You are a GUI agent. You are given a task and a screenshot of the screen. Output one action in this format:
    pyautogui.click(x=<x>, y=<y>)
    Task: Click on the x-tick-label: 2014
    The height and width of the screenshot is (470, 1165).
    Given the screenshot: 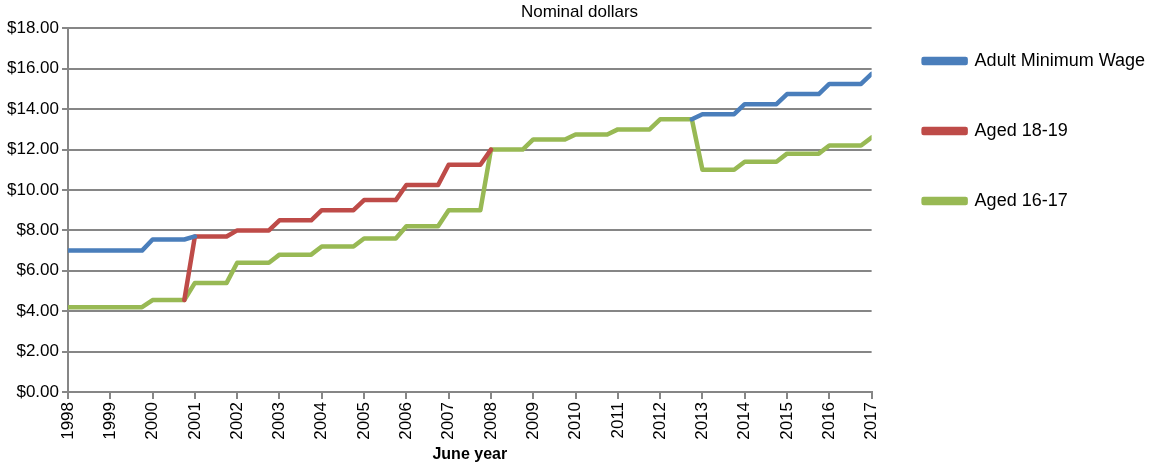 What is the action you would take?
    pyautogui.click(x=744, y=420)
    